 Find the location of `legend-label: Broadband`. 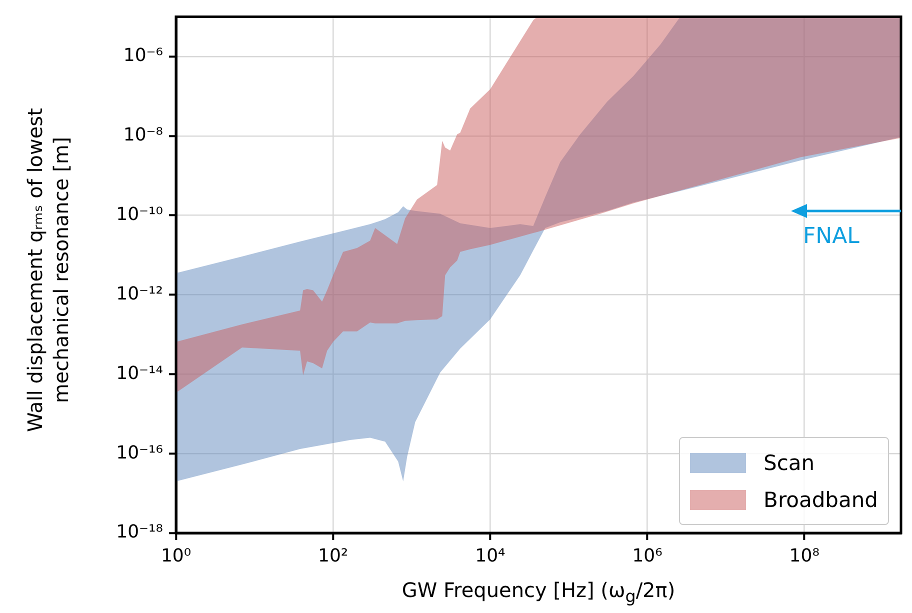

legend-label: Broadband is located at coordinates (821, 500).